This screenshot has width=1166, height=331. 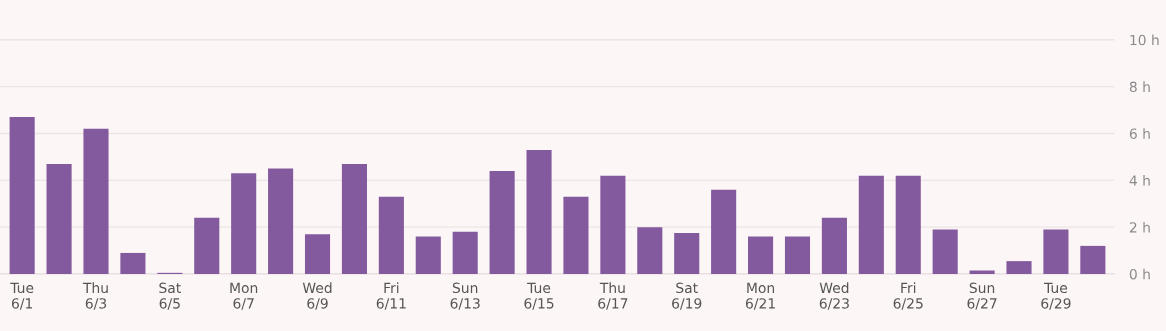 I want to click on y-tick-label: 0 h, so click(x=1139, y=274).